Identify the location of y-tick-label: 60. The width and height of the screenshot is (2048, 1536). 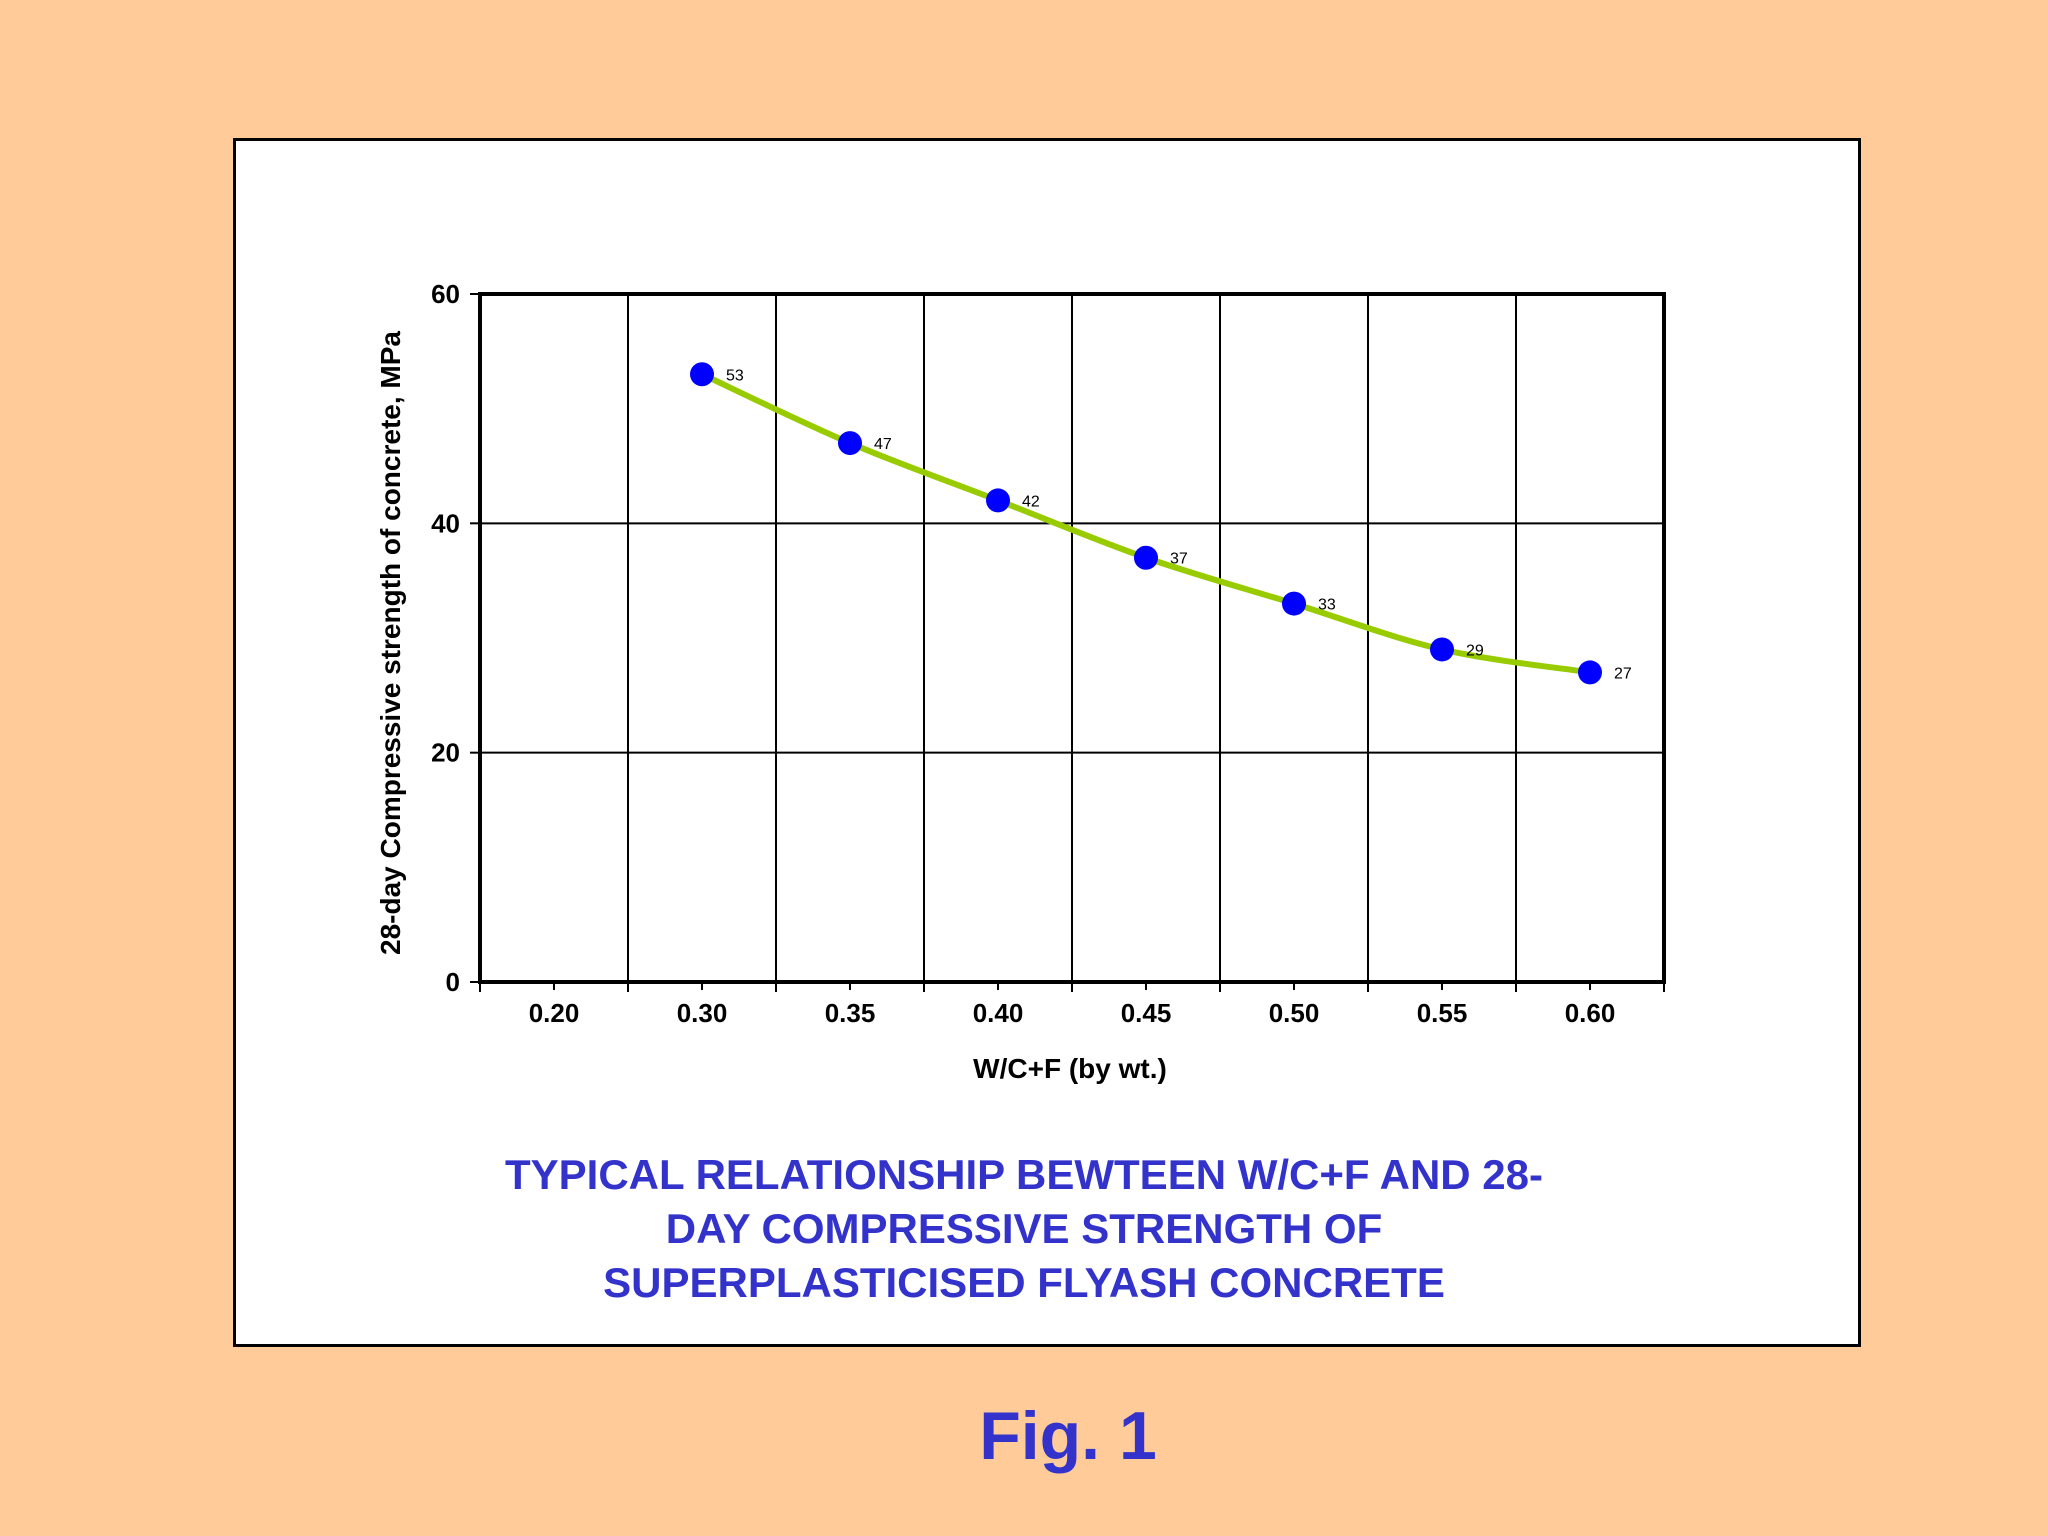
(445, 294).